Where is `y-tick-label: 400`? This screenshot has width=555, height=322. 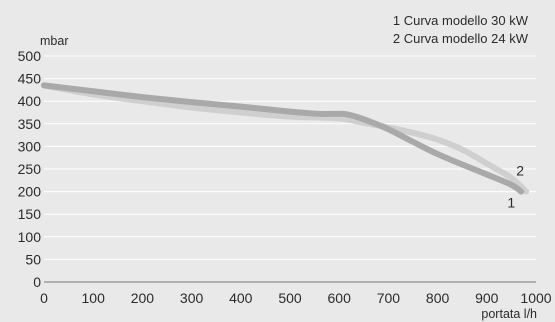 y-tick-label: 400 is located at coordinates (30, 101).